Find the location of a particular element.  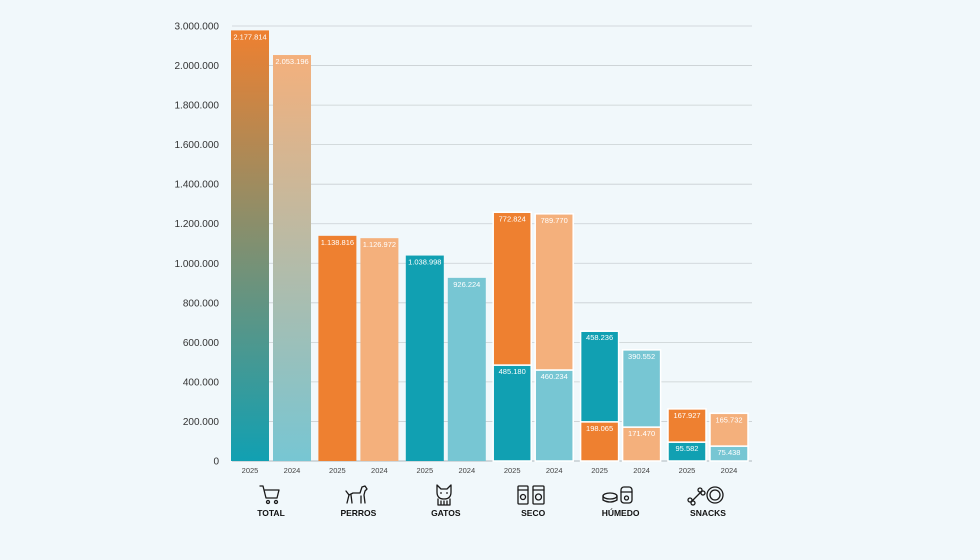

y-tick-label: 2.000.000 is located at coordinates (197, 66).